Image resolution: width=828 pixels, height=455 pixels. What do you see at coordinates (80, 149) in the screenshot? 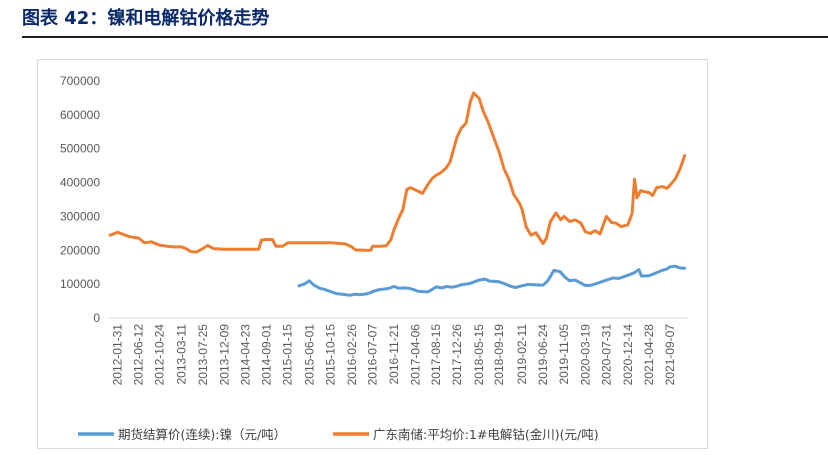
I see `y-tick-label: 500000` at bounding box center [80, 149].